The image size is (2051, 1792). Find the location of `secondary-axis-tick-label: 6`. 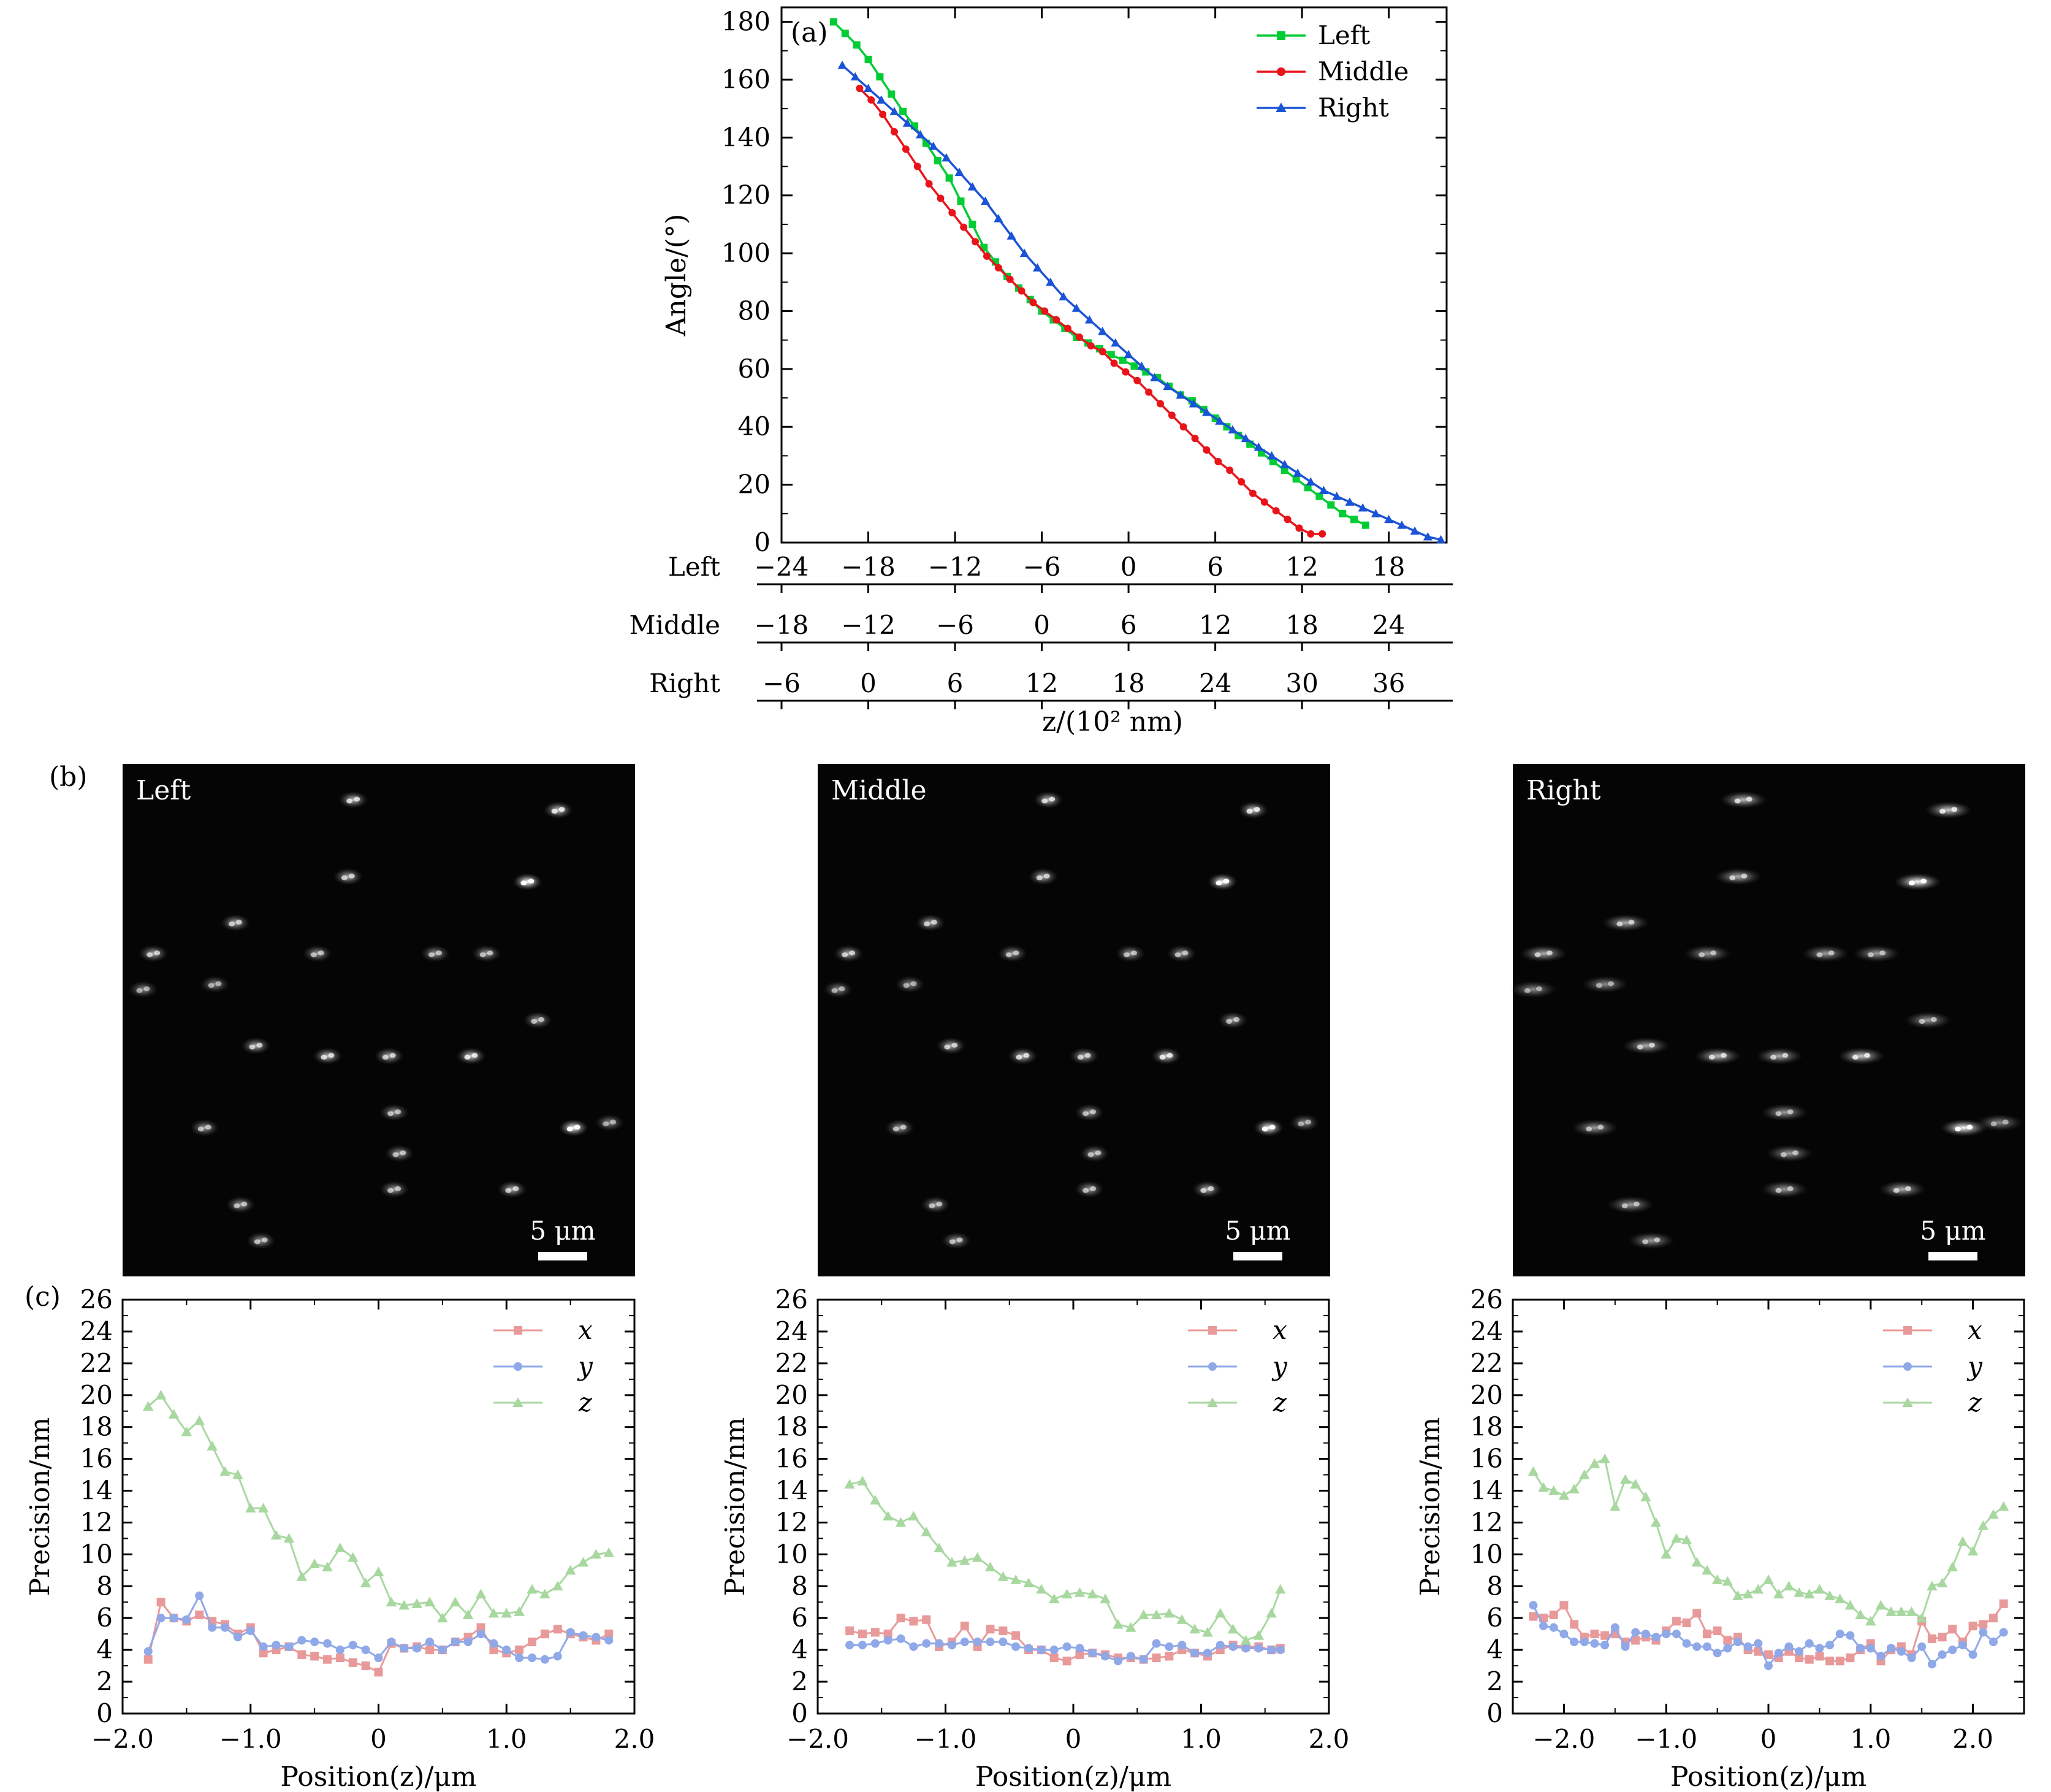

secondary-axis-tick-label: 6 is located at coordinates (1215, 567).